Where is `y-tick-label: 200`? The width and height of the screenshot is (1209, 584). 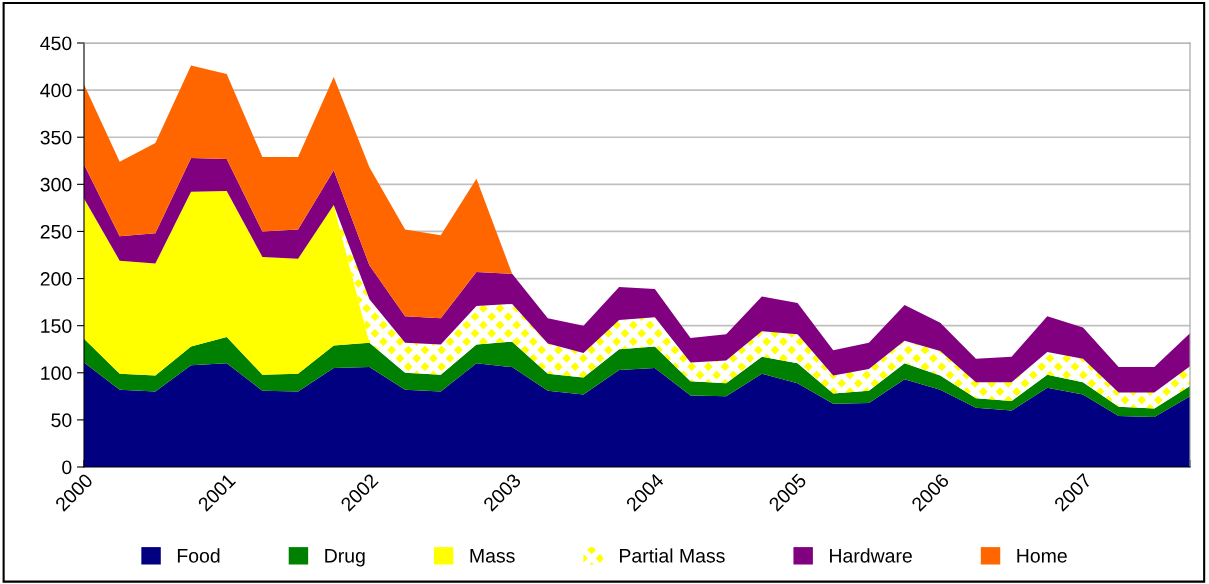
y-tick-label: 200 is located at coordinates (56, 279).